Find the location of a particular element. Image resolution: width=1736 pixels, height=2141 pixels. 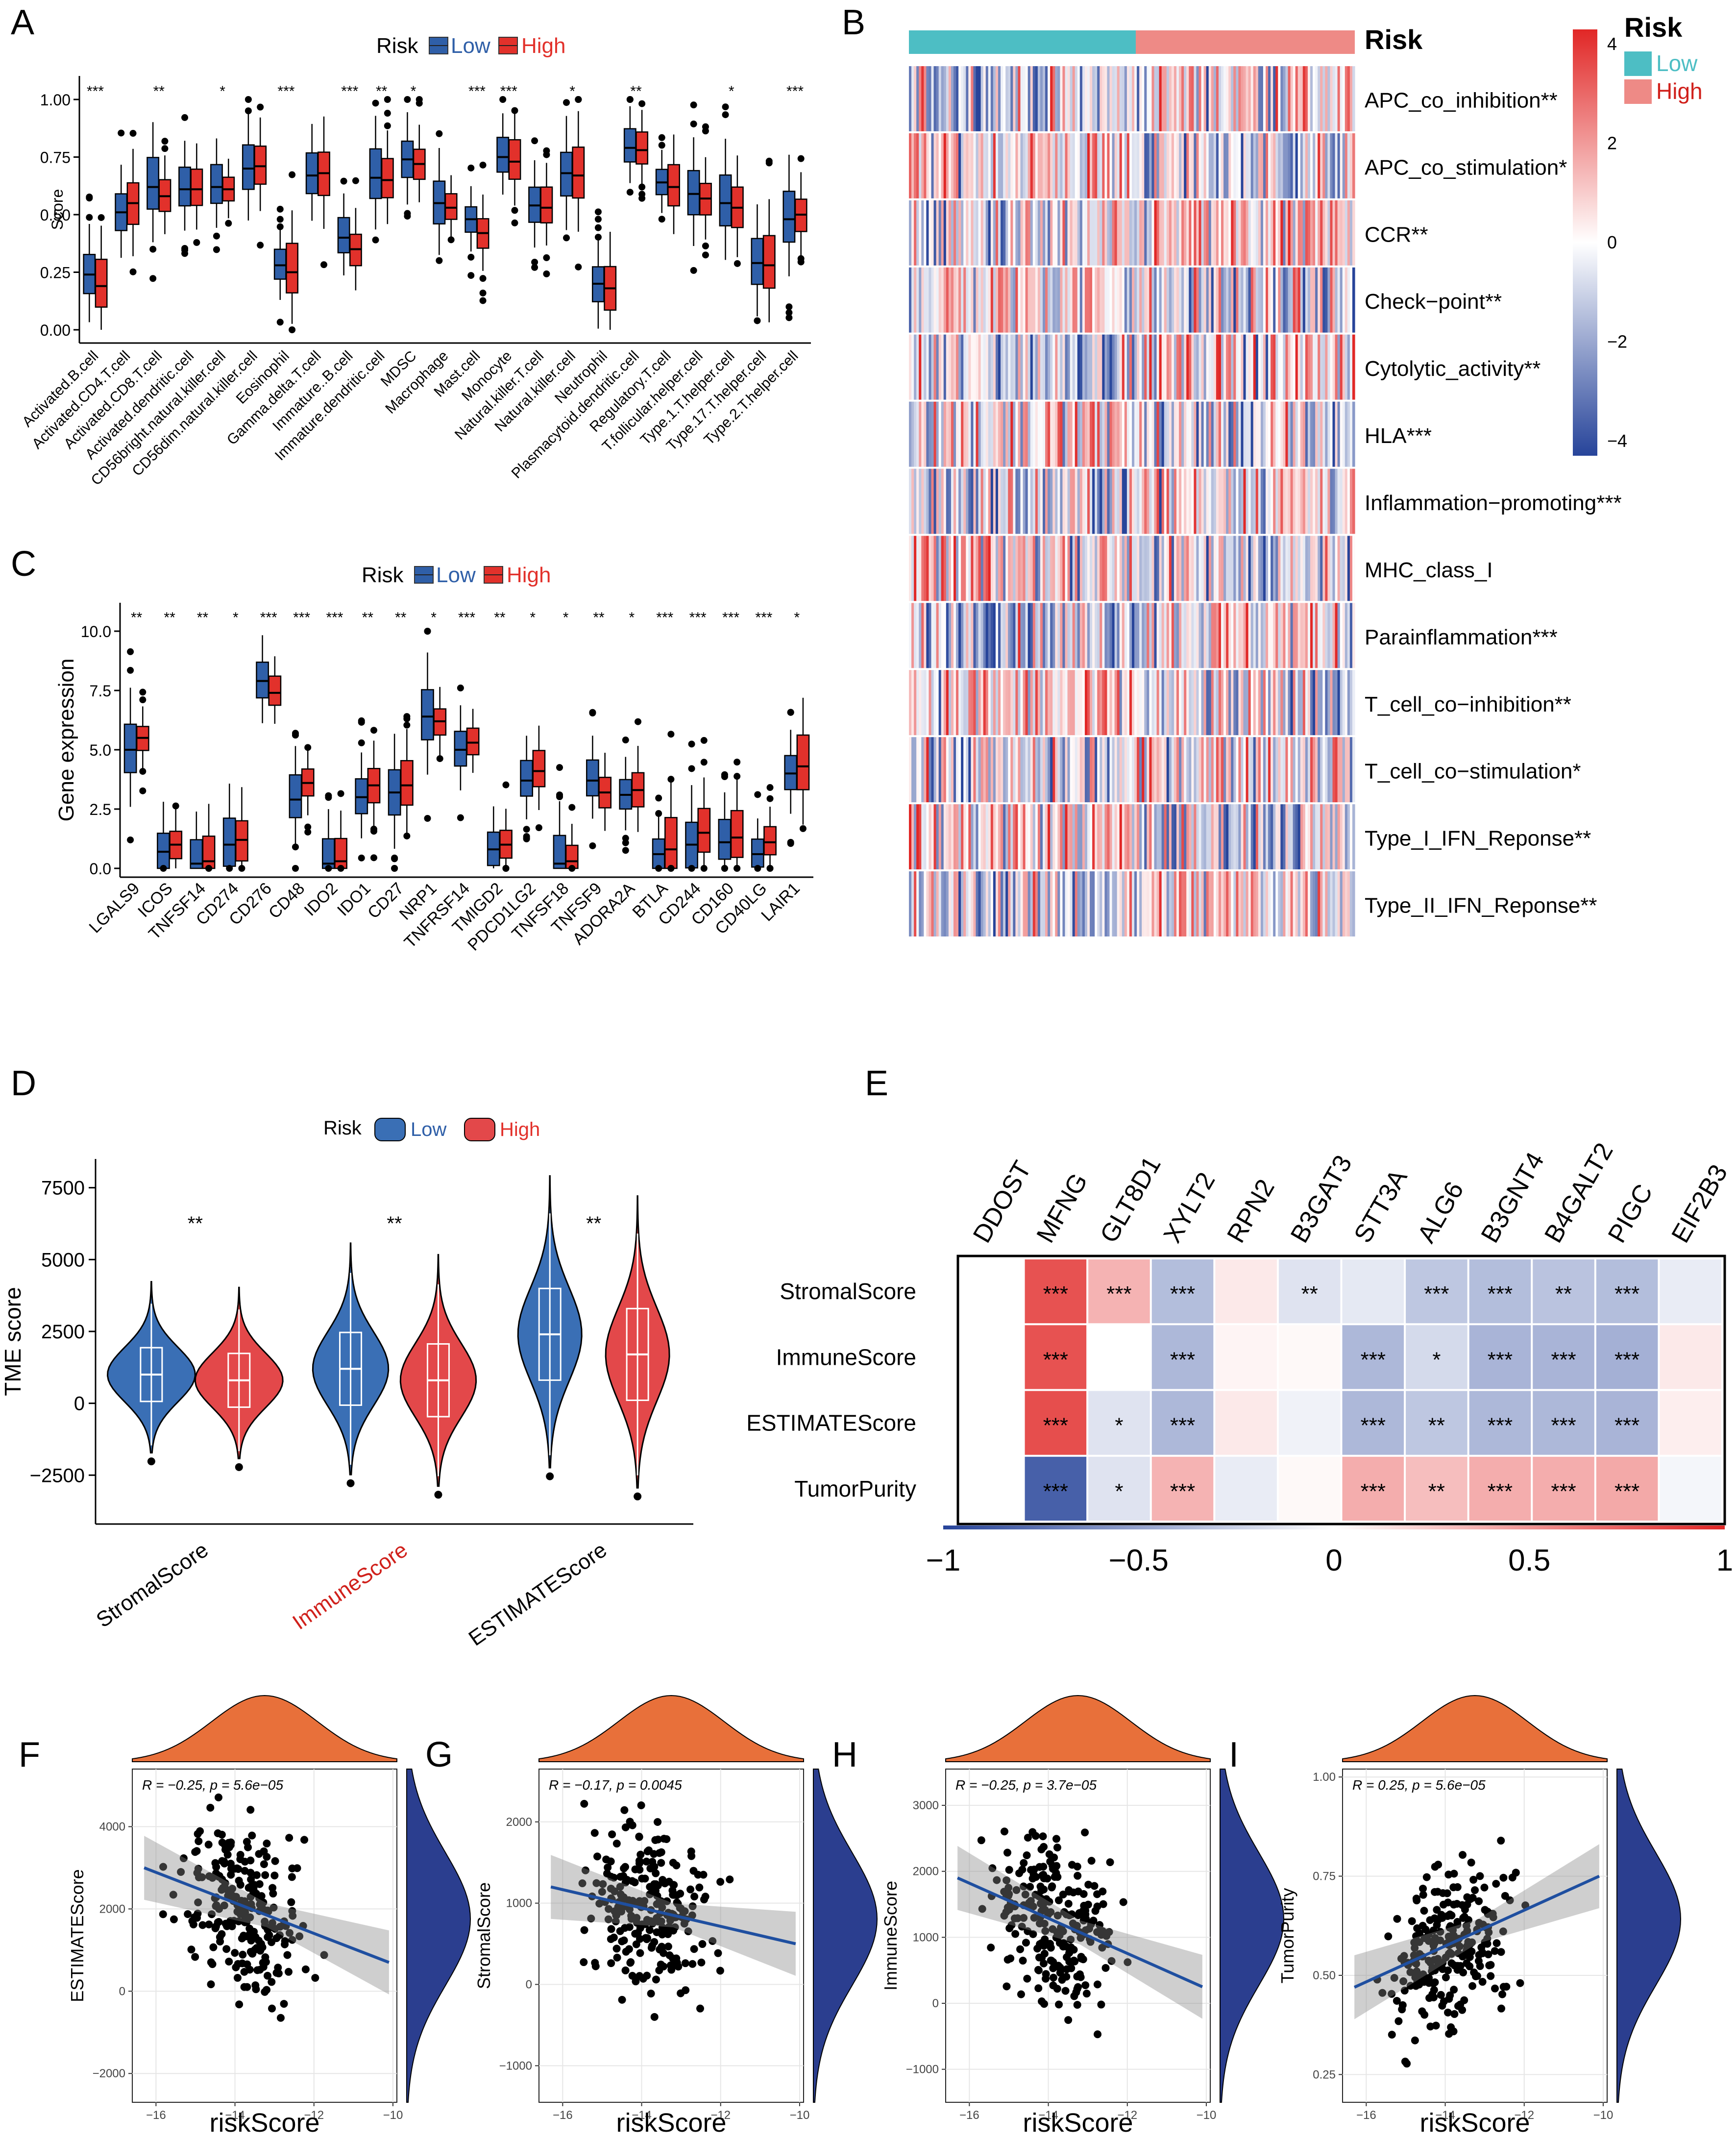

x-category-label: StromalScore is located at coordinates (152, 1585).